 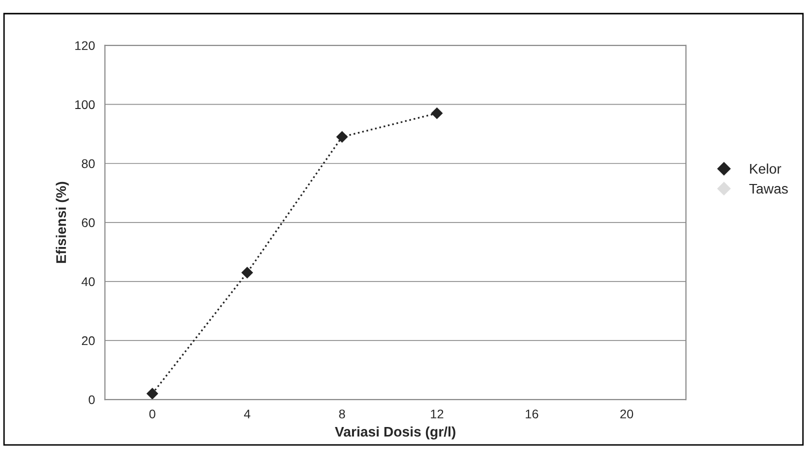 What do you see at coordinates (88, 163) in the screenshot?
I see `y-tick-label: 80` at bounding box center [88, 163].